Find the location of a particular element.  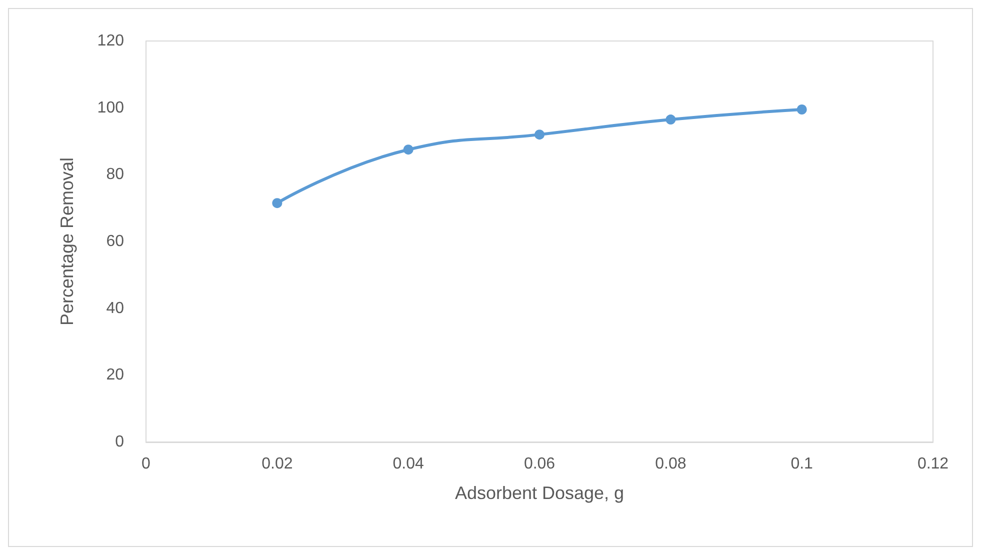

y-tick-label: 120 is located at coordinates (110, 41).